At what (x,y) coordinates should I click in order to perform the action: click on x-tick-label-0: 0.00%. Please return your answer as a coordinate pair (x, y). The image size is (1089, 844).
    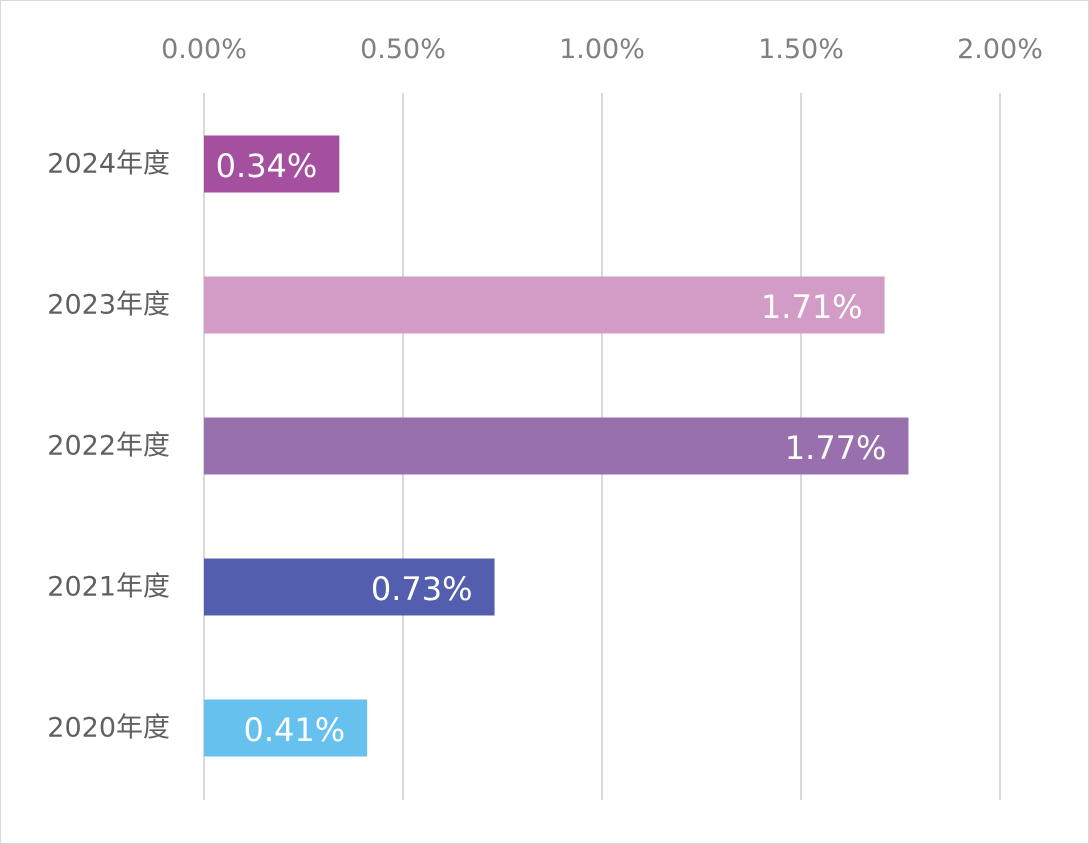
    Looking at the image, I should click on (204, 49).